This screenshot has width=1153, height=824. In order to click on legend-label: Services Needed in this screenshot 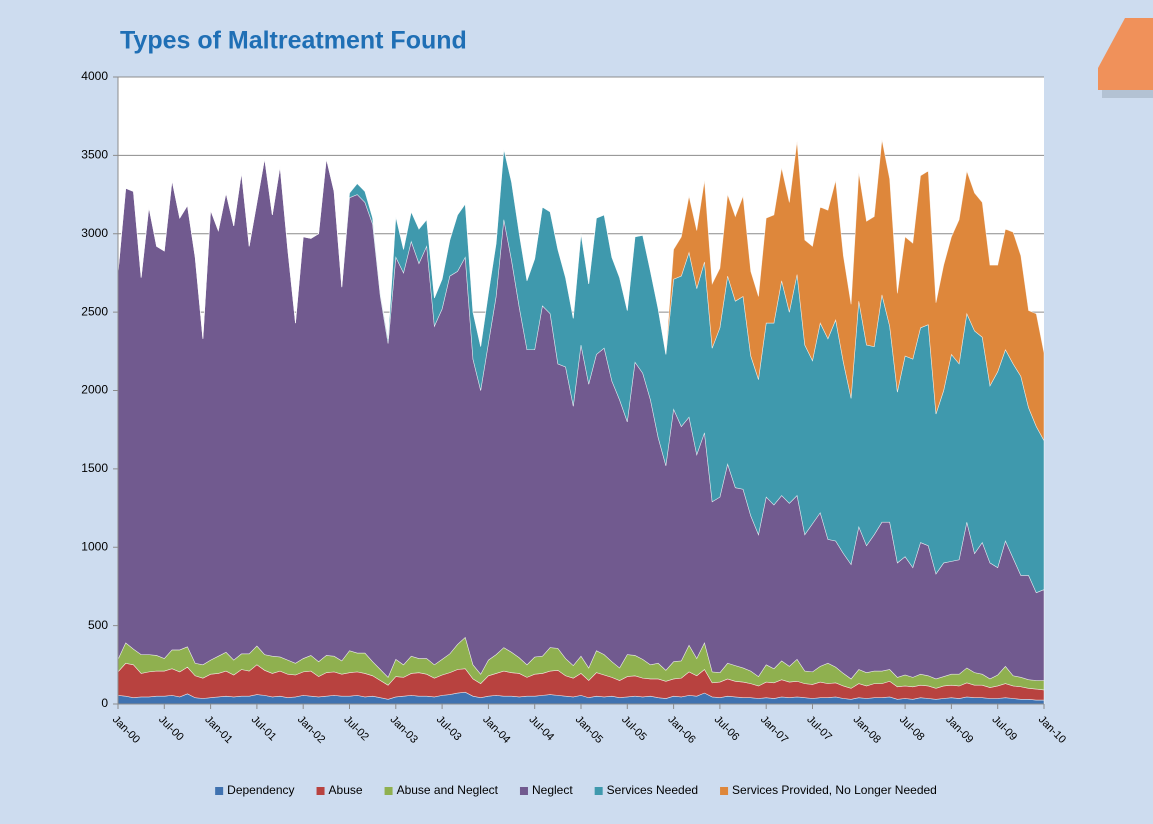, I will do `click(652, 790)`.